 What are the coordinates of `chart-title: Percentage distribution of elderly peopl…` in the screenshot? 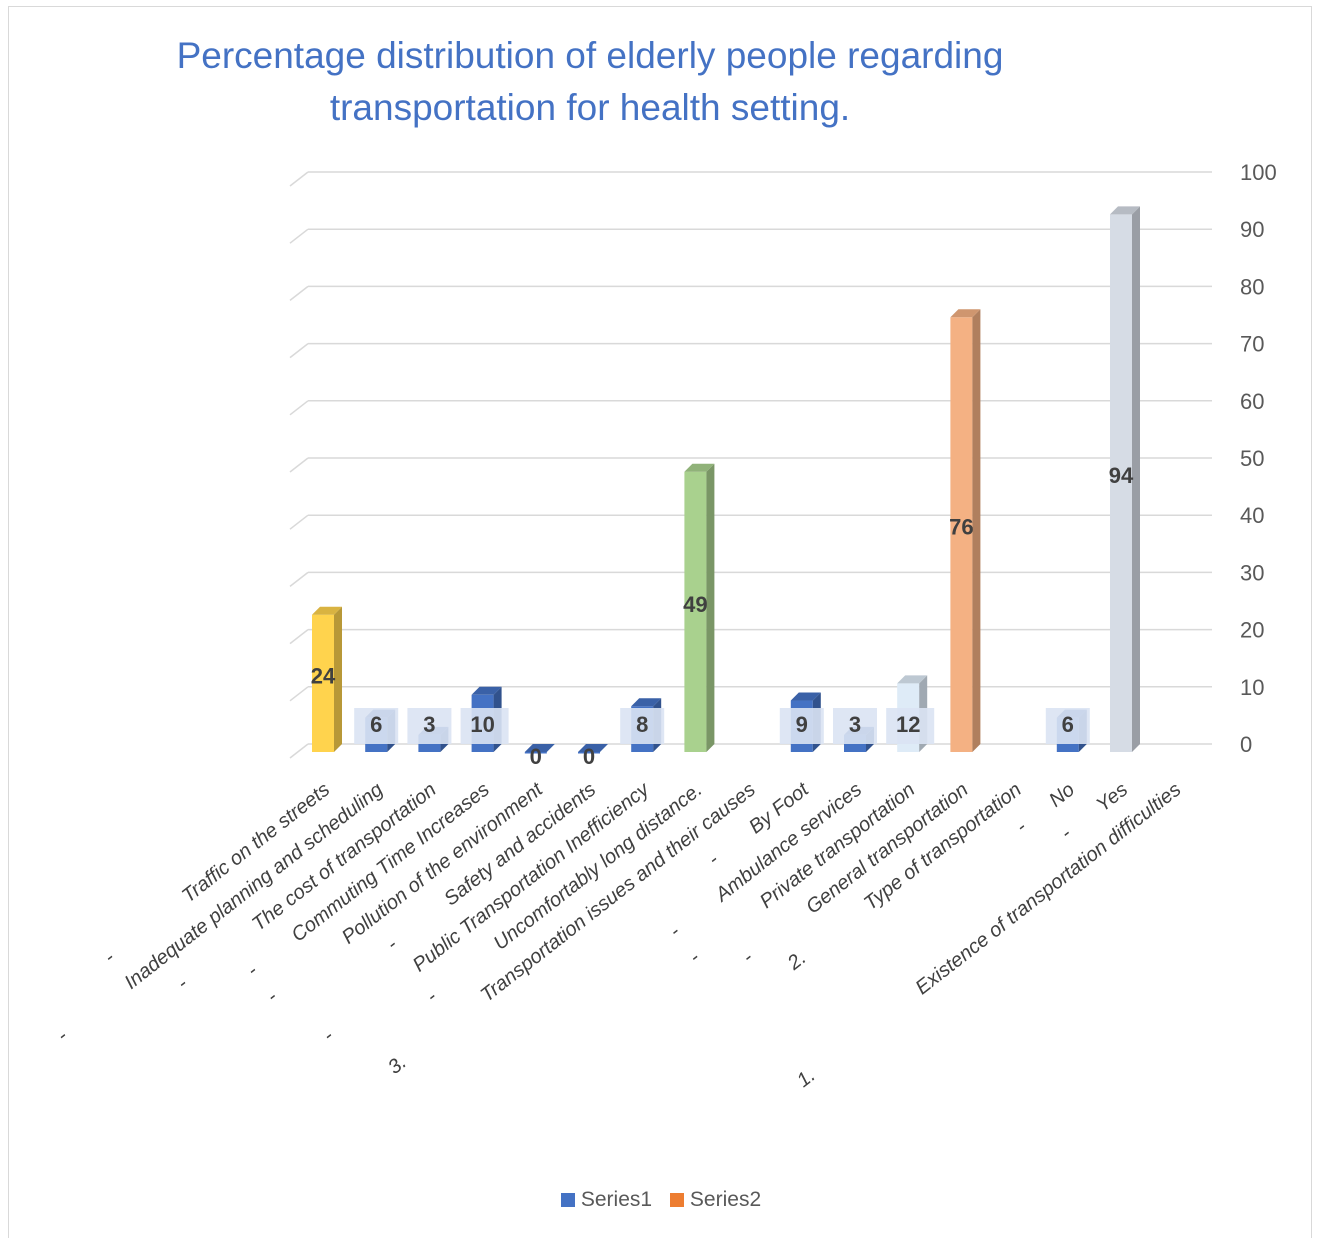 It's located at (590, 81).